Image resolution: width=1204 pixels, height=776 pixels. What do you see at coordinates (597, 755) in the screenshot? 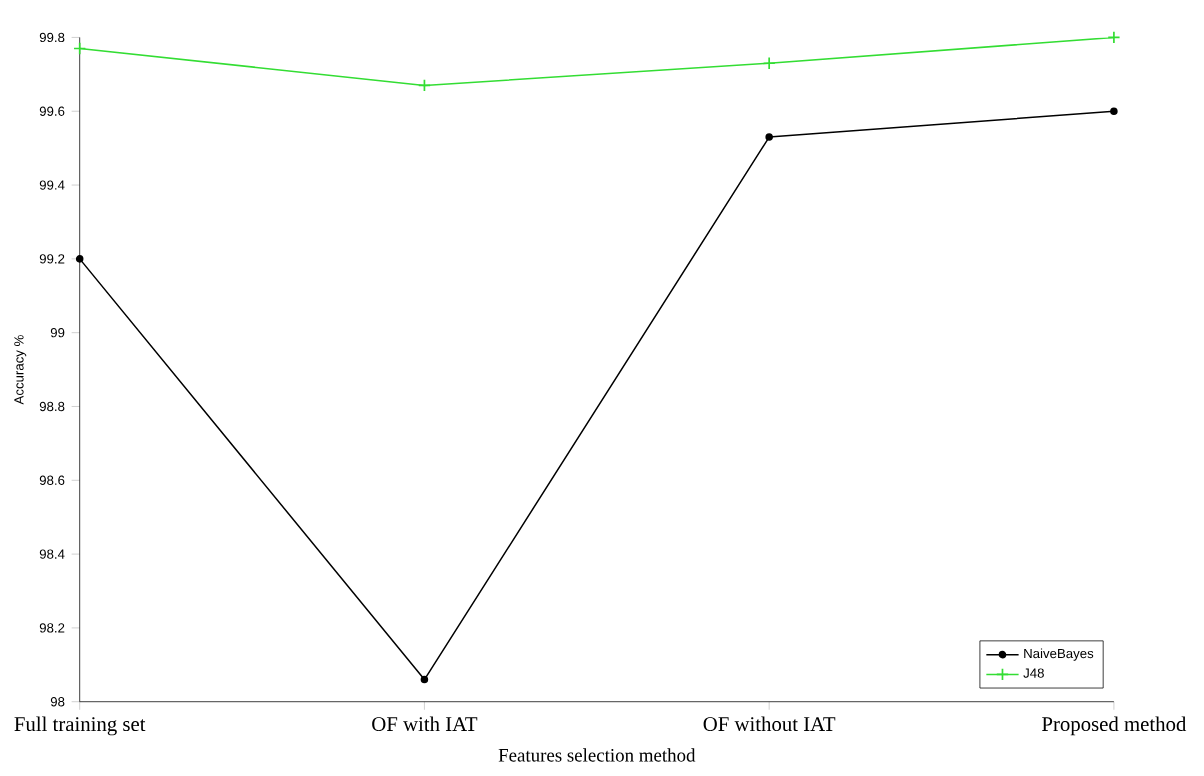
I see `x-axis-title: Features selection method` at bounding box center [597, 755].